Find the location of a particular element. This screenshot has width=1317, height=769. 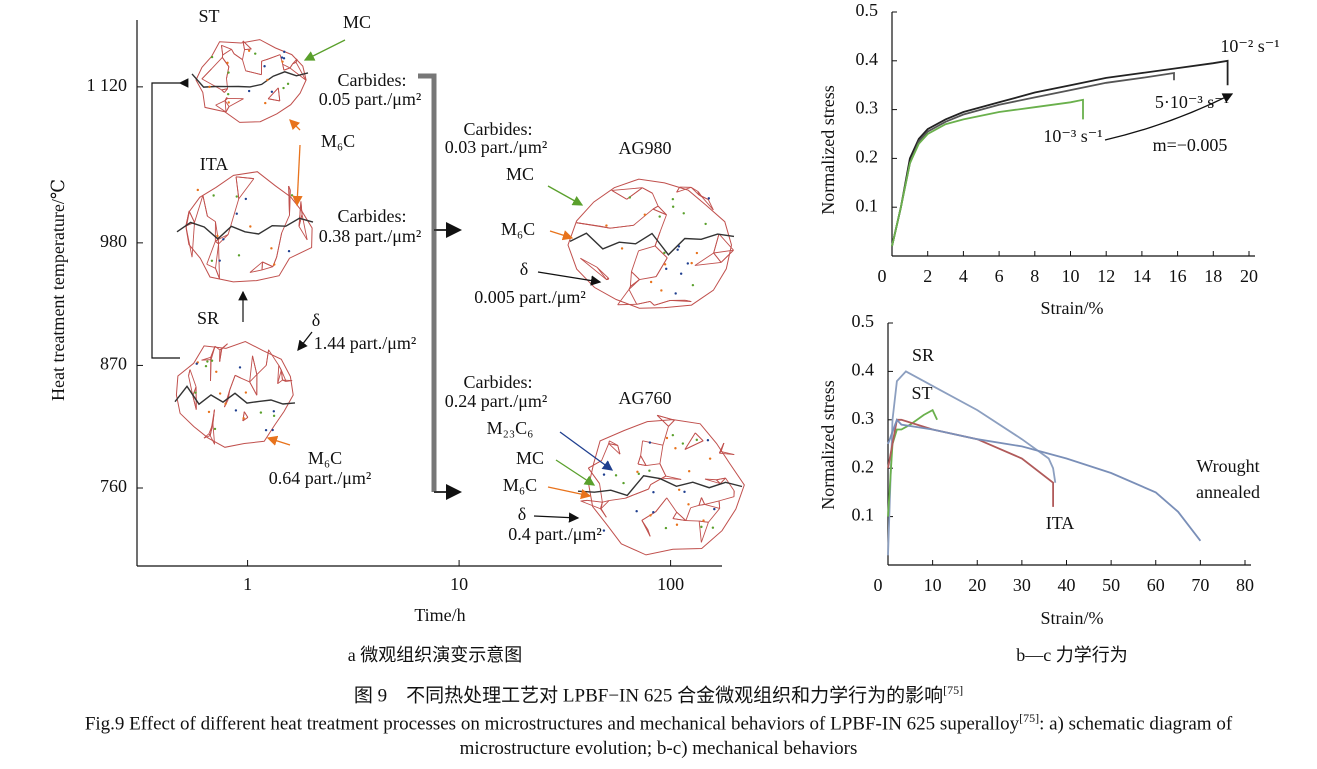

series-label-line: annealed is located at coordinates (1228, 492).